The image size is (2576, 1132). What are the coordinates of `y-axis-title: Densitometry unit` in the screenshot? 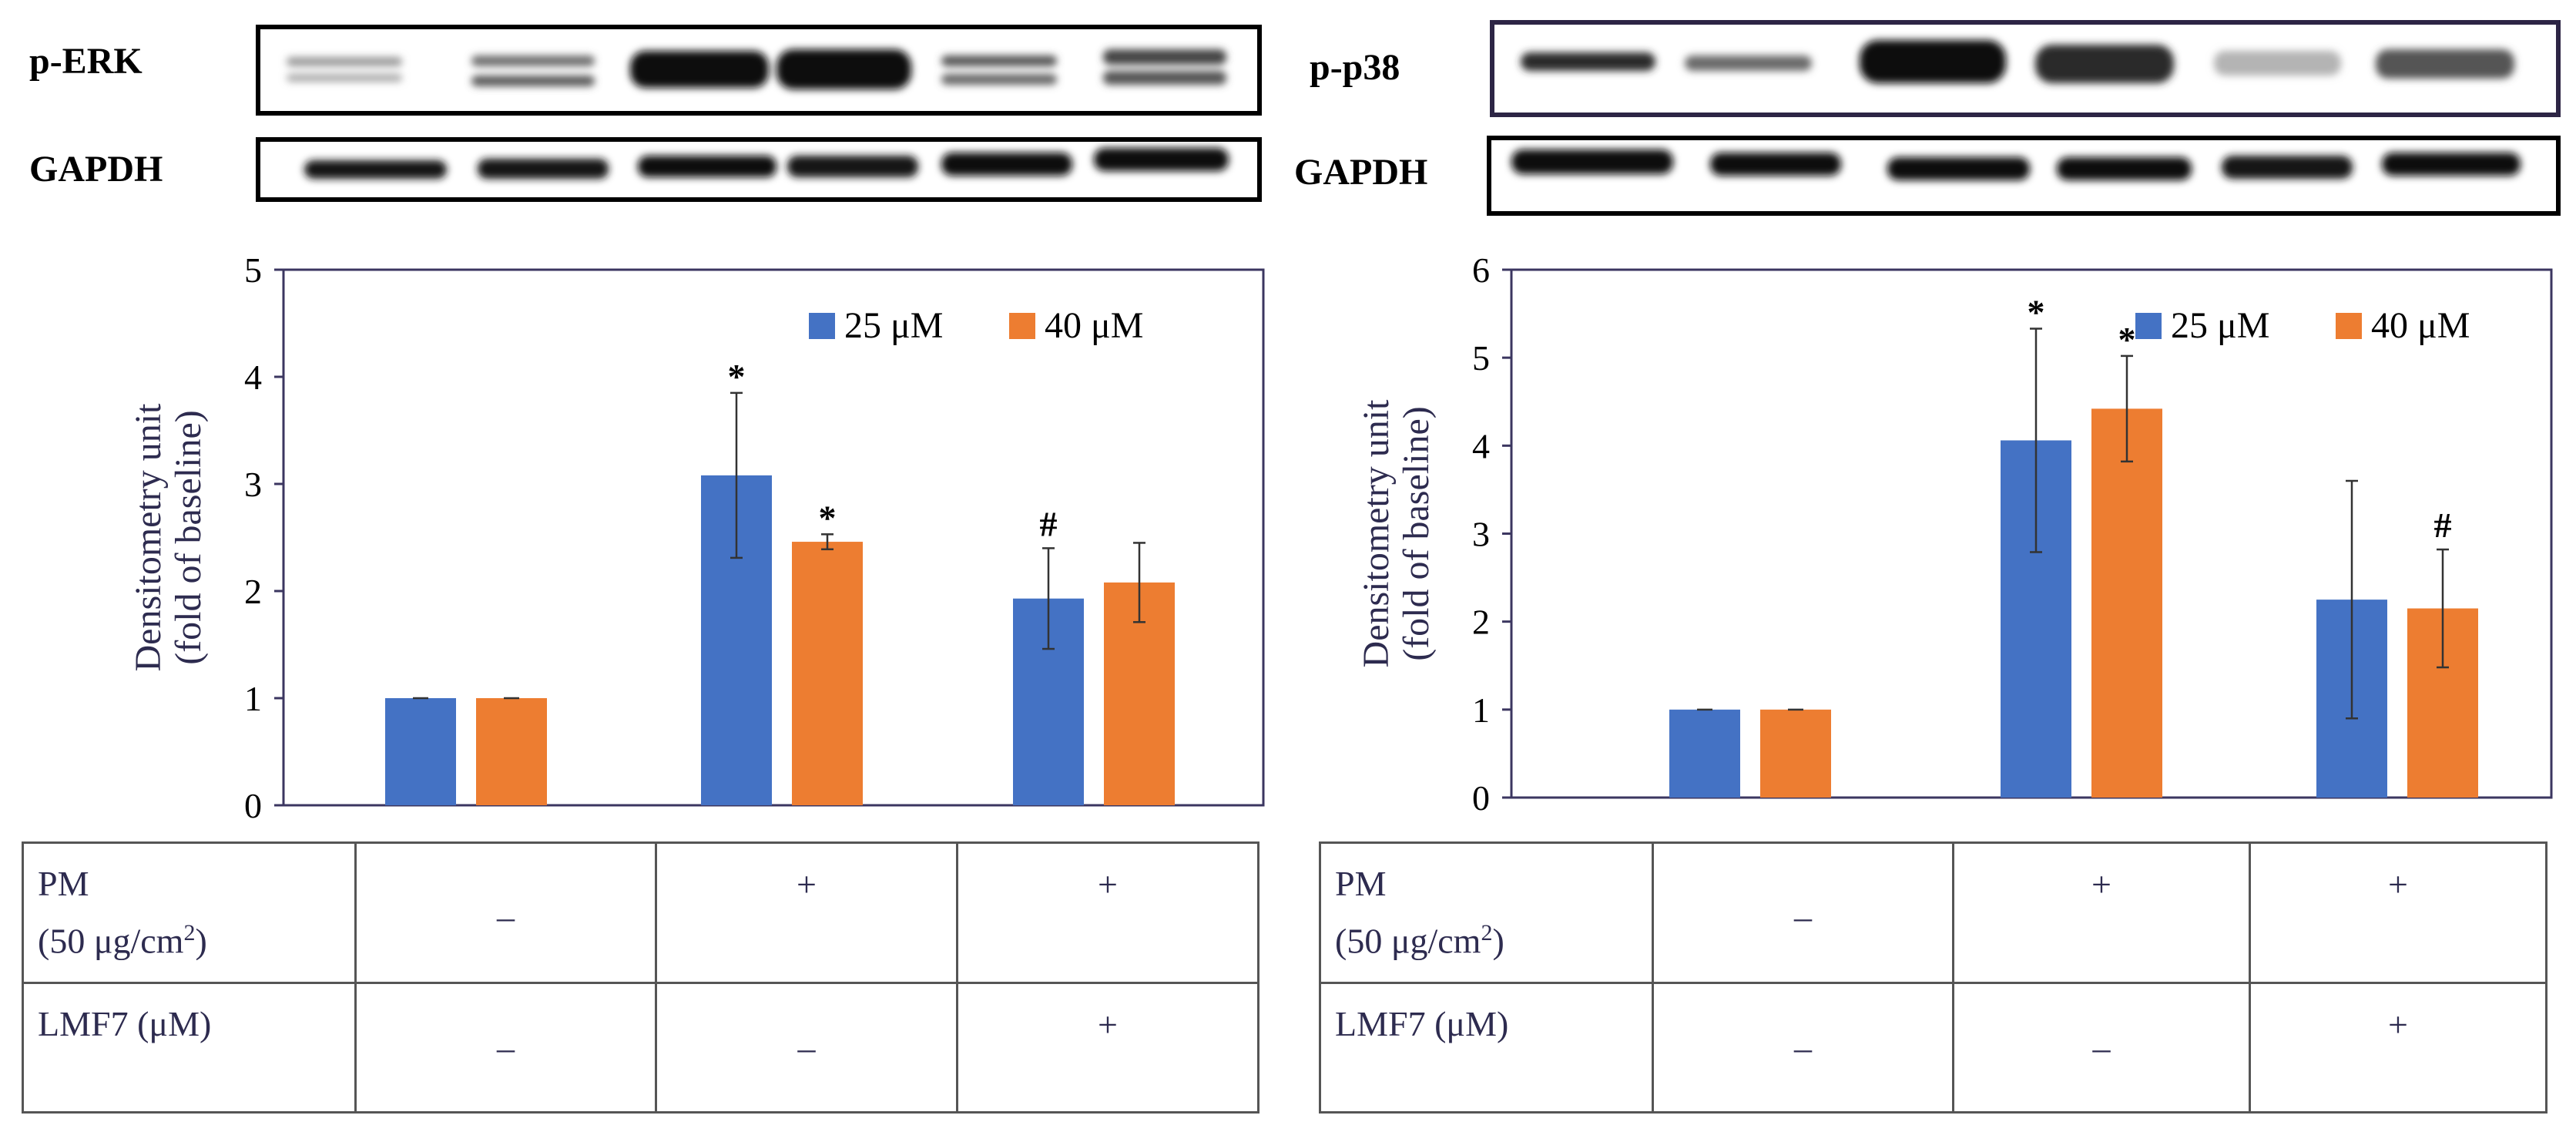 It's located at (1376, 533).